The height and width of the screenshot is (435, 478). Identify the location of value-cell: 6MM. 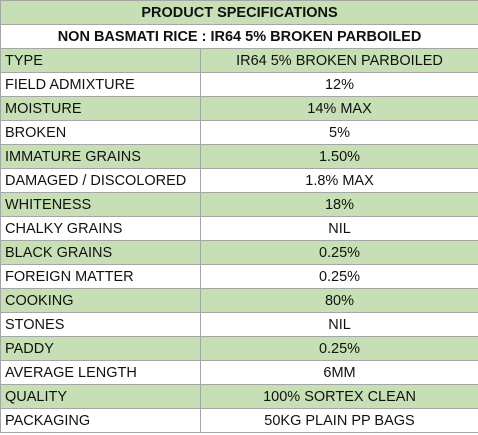
(338, 372).